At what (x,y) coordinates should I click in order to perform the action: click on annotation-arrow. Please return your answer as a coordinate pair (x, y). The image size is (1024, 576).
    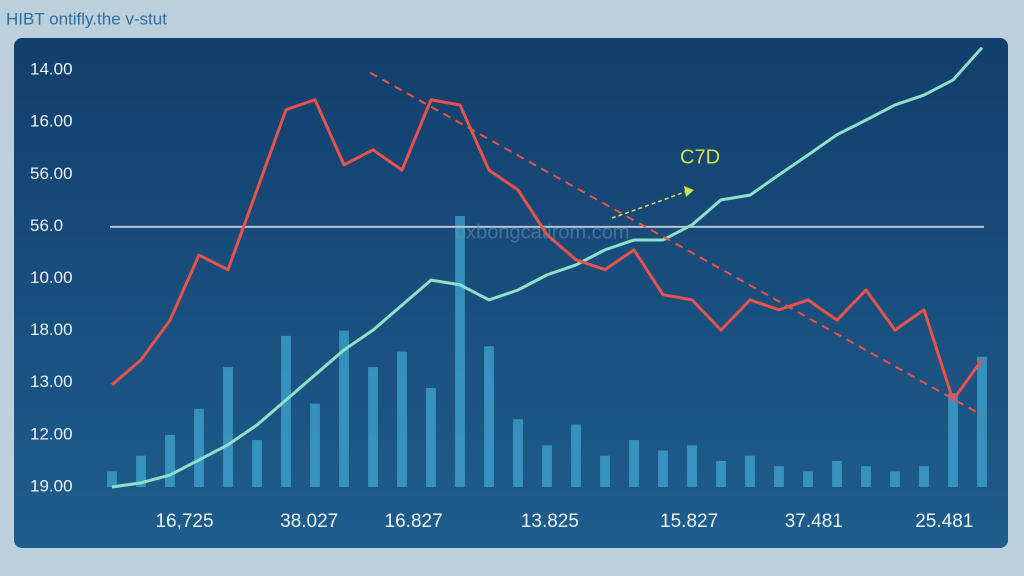
    Looking at the image, I should click on (651, 204).